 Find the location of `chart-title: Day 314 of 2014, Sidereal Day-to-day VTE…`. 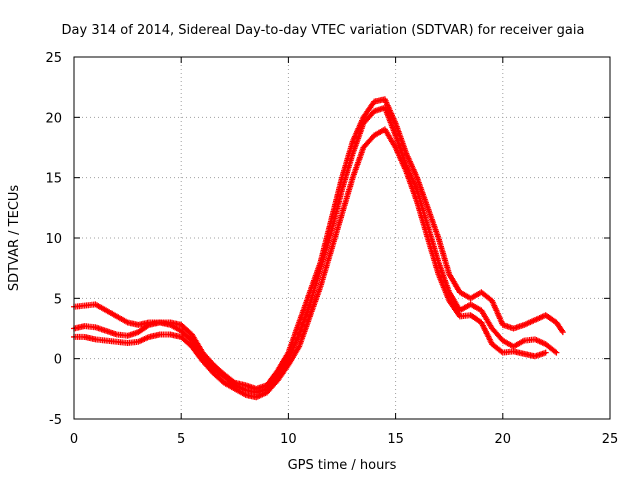

chart-title: Day 314 of 2014, Sidereal Day-to-day VTE… is located at coordinates (323, 30).